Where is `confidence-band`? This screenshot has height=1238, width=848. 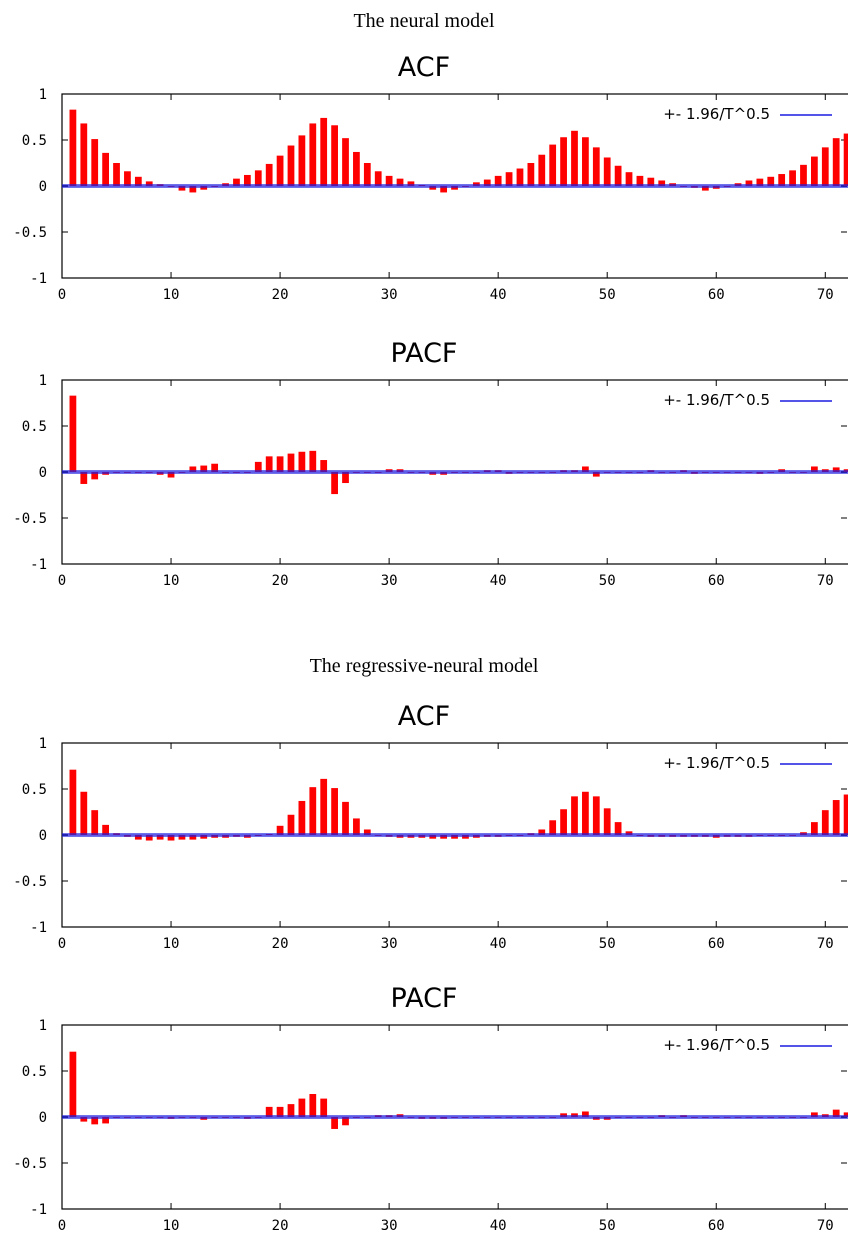 confidence-band is located at coordinates (455, 186).